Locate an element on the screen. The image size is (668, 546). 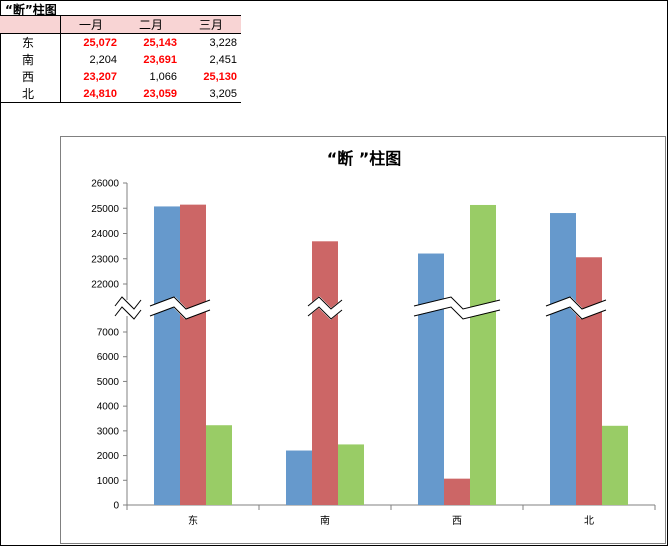
y-tick-label: 23000 is located at coordinates (105, 259).